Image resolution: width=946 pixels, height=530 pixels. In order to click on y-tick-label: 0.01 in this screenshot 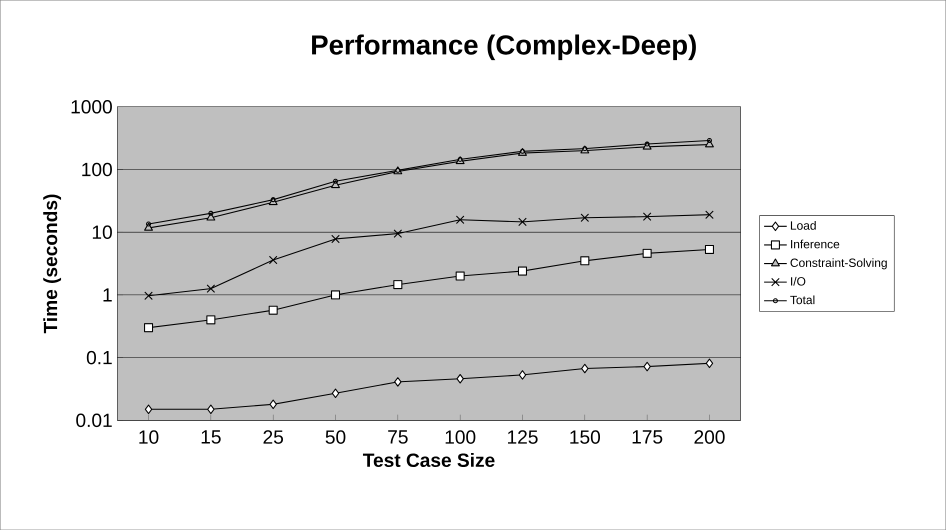, I will do `click(94, 420)`.